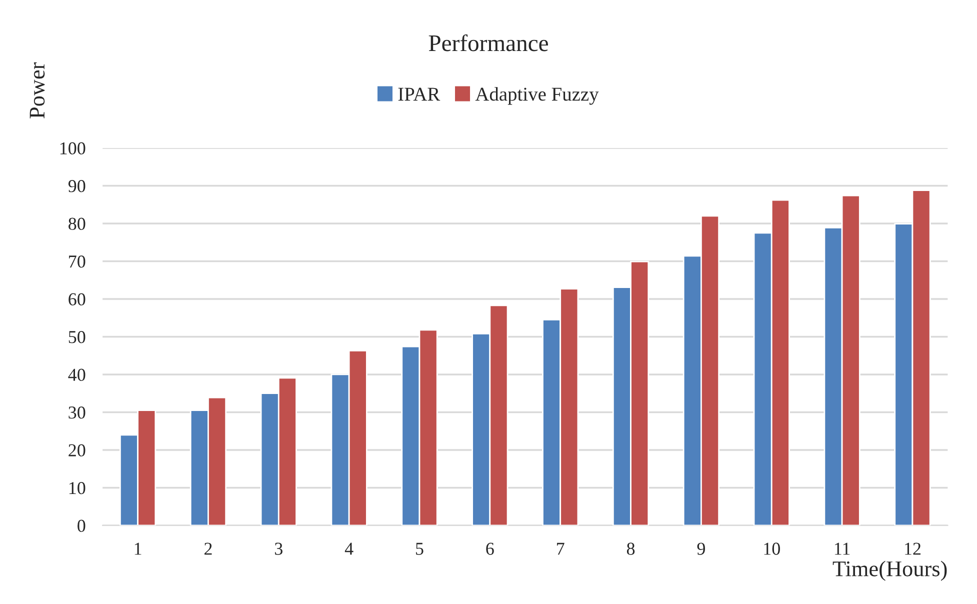 The height and width of the screenshot is (604, 977). Describe the element at coordinates (208, 548) in the screenshot. I see `x-tick-label: 2` at that location.